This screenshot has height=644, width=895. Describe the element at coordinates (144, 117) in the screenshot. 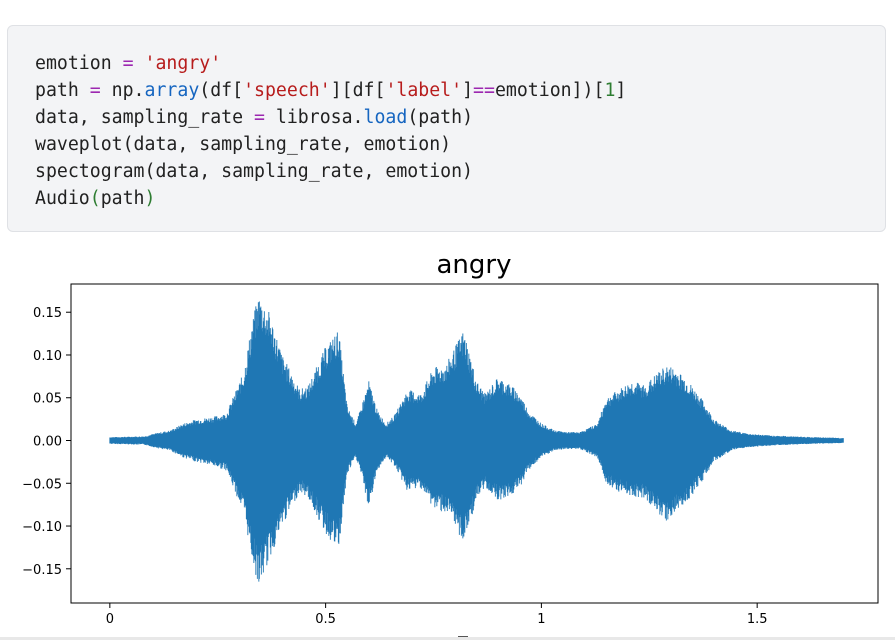

I see `code-token: data, sampling_rate` at that location.